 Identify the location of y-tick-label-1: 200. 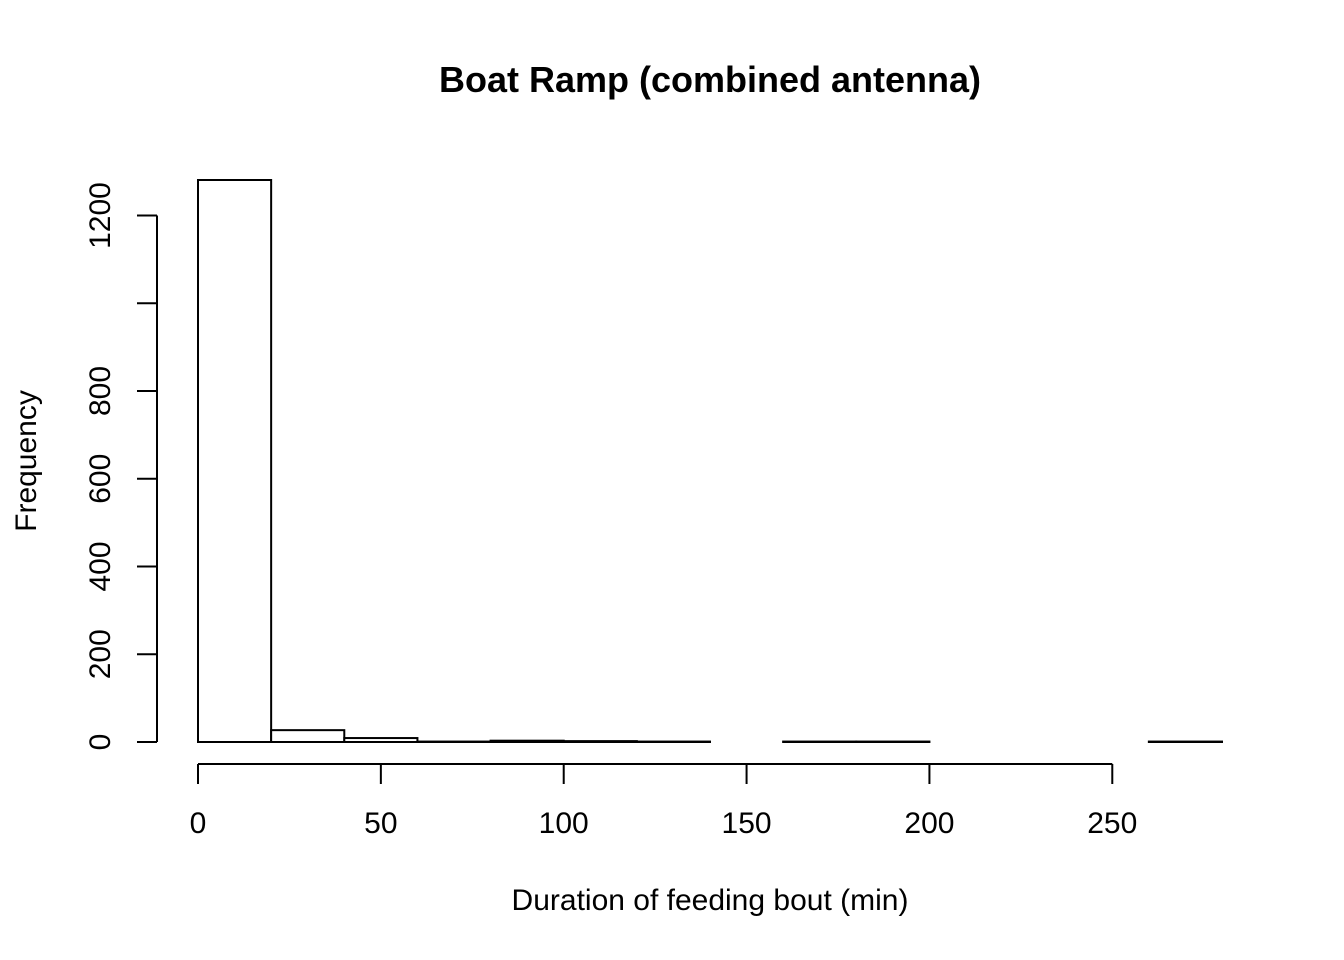
(100, 654).